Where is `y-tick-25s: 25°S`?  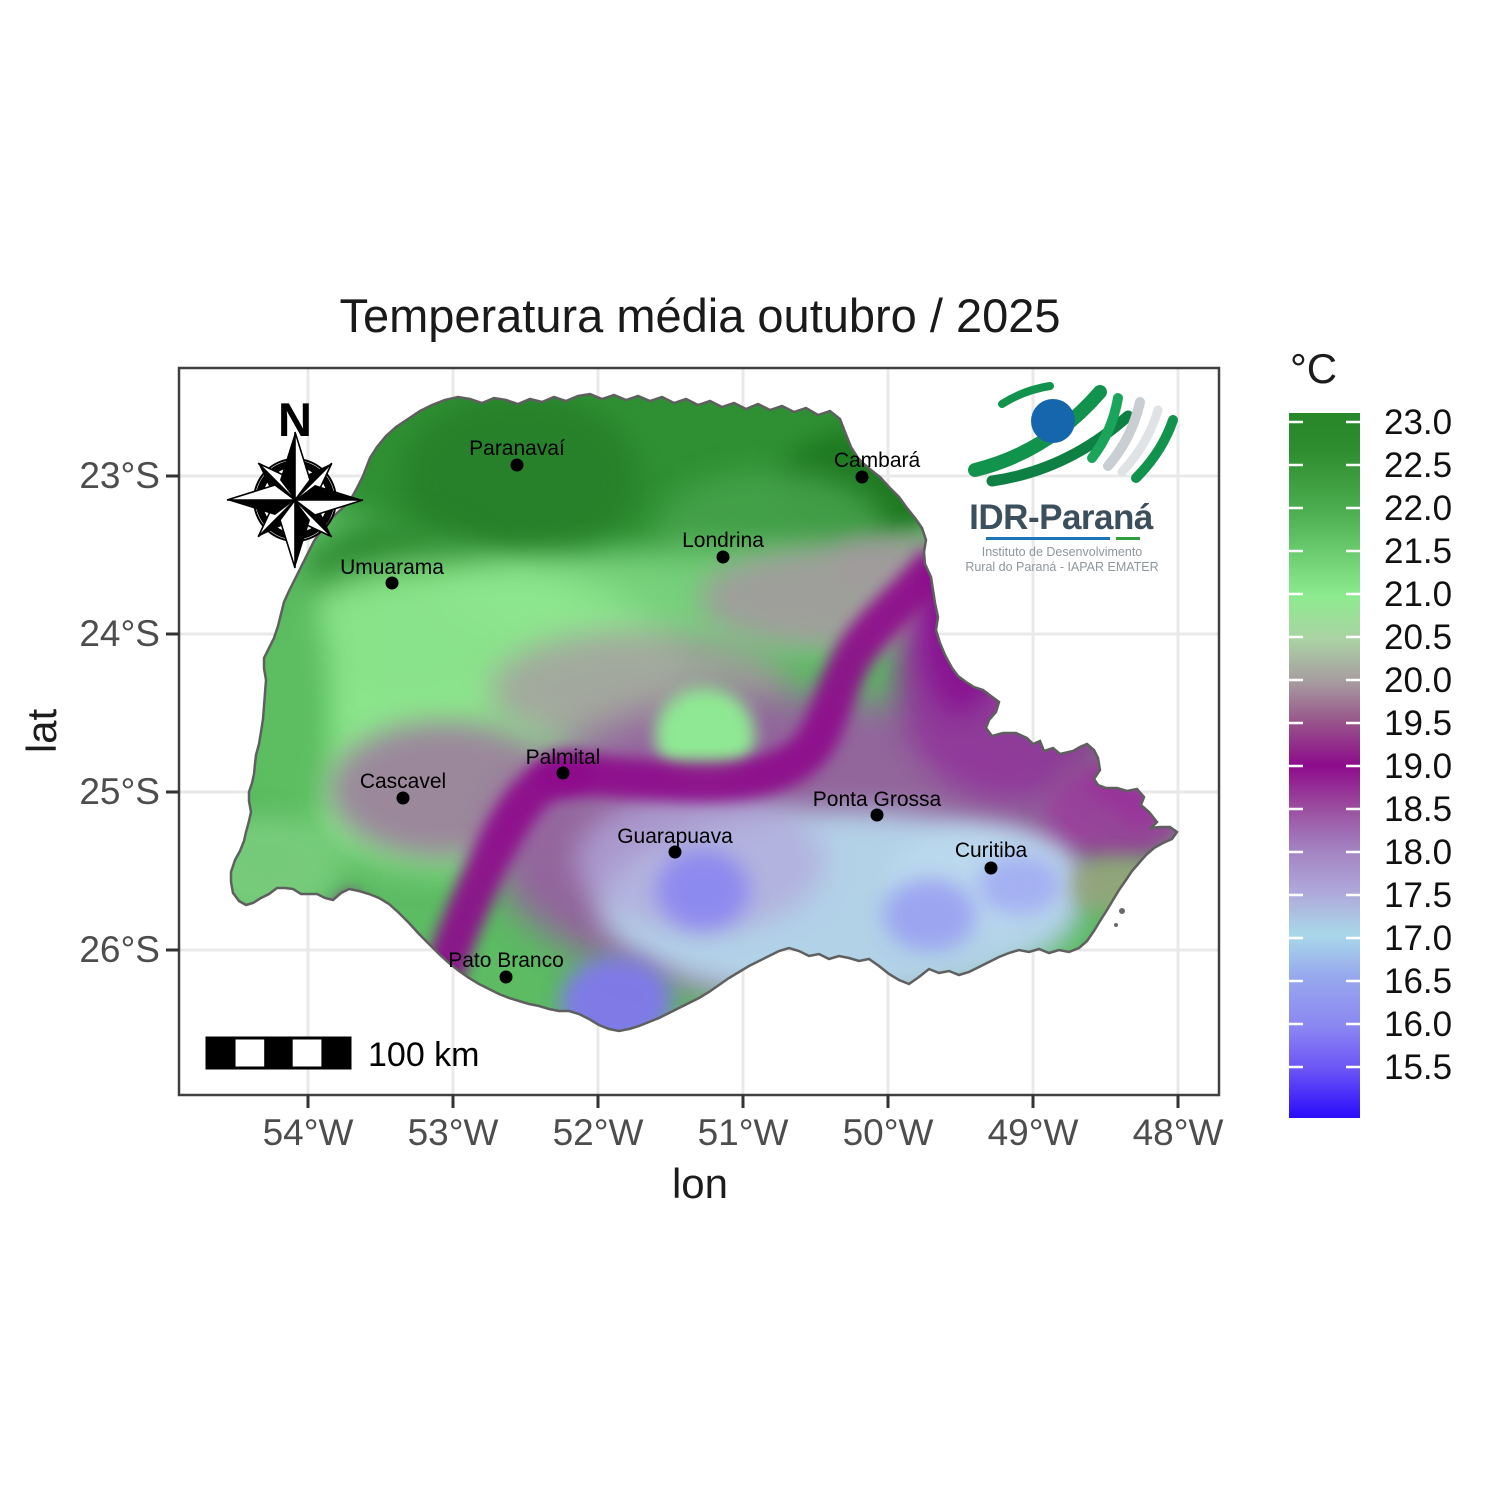 y-tick-25s: 25°S is located at coordinates (119, 791).